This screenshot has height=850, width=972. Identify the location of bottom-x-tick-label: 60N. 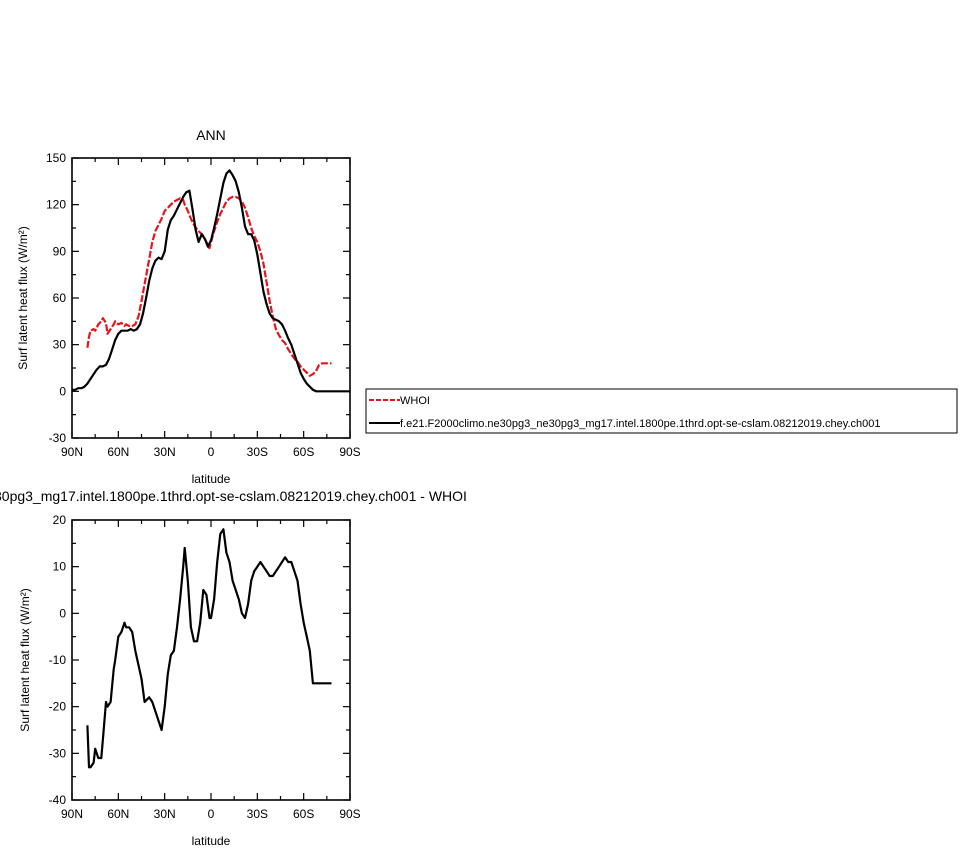
(118, 814).